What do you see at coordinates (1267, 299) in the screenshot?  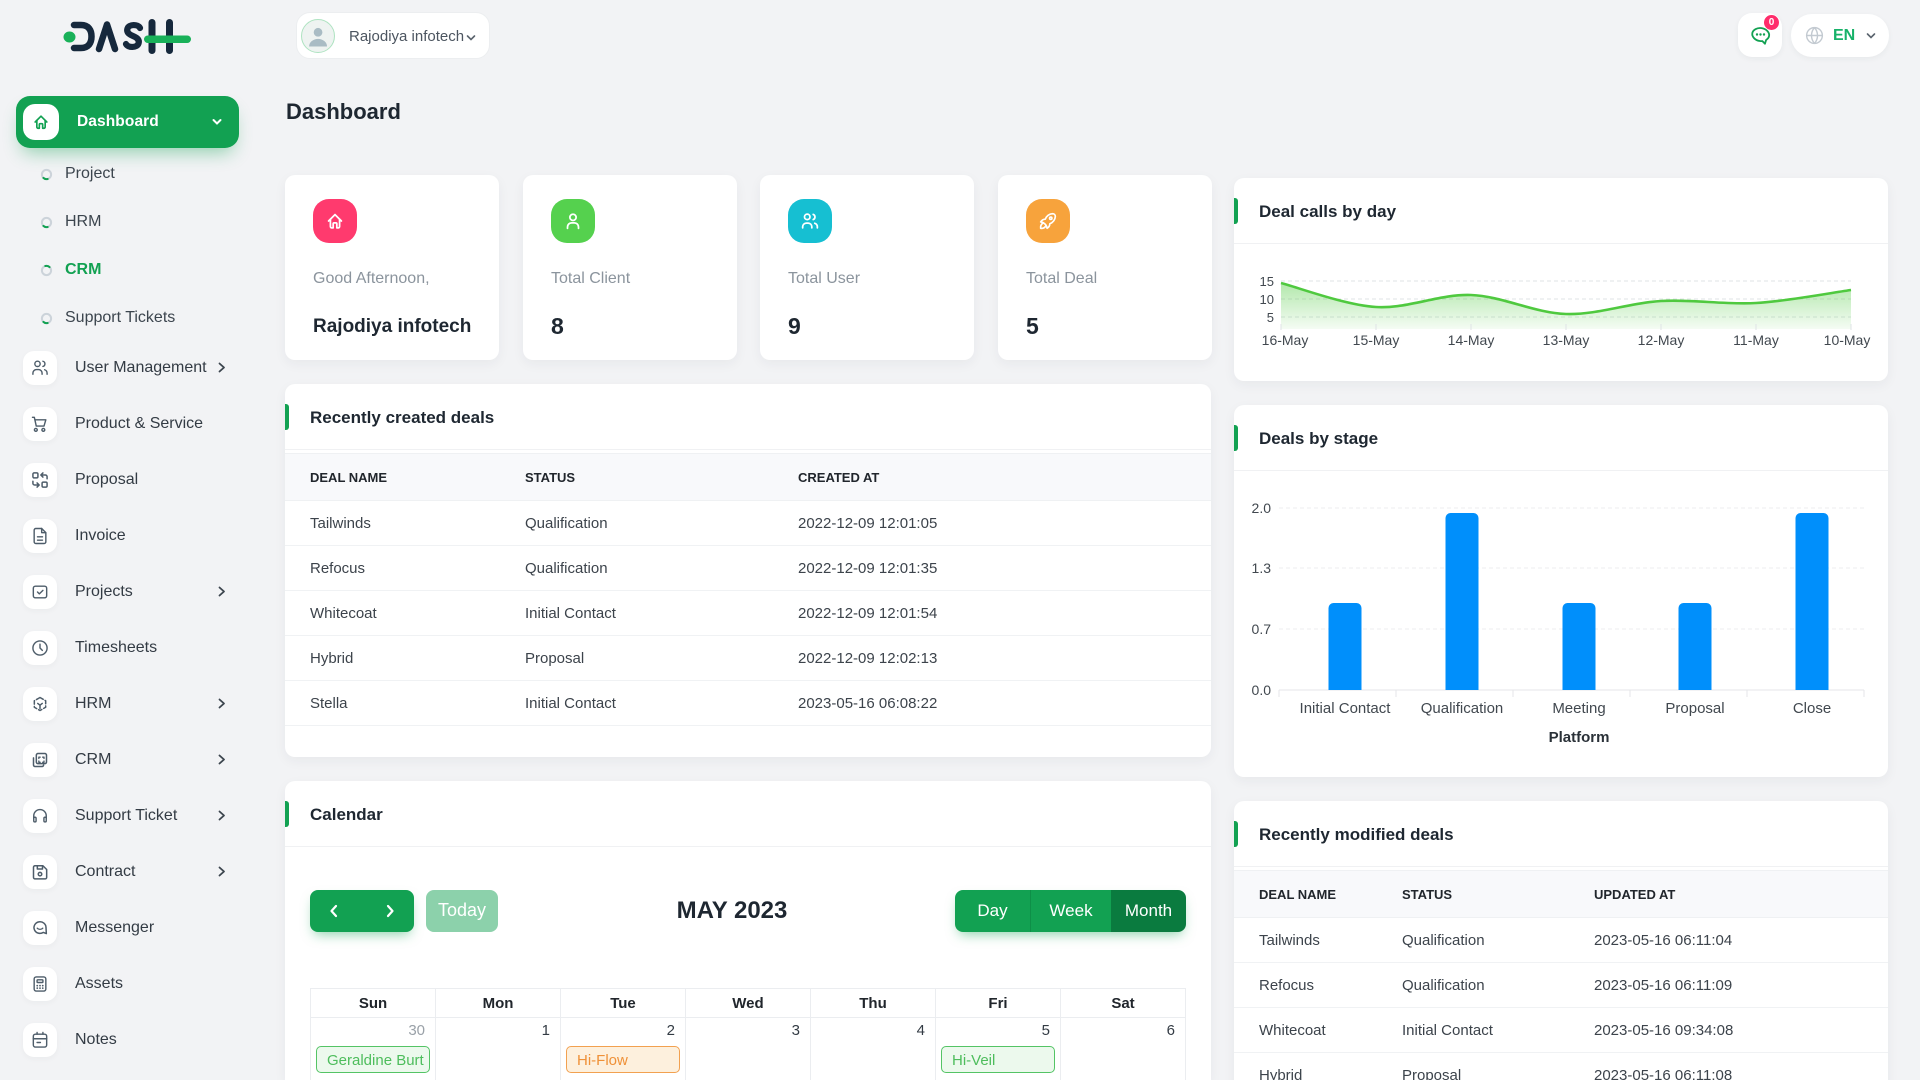 I see `svg-text: 10` at bounding box center [1267, 299].